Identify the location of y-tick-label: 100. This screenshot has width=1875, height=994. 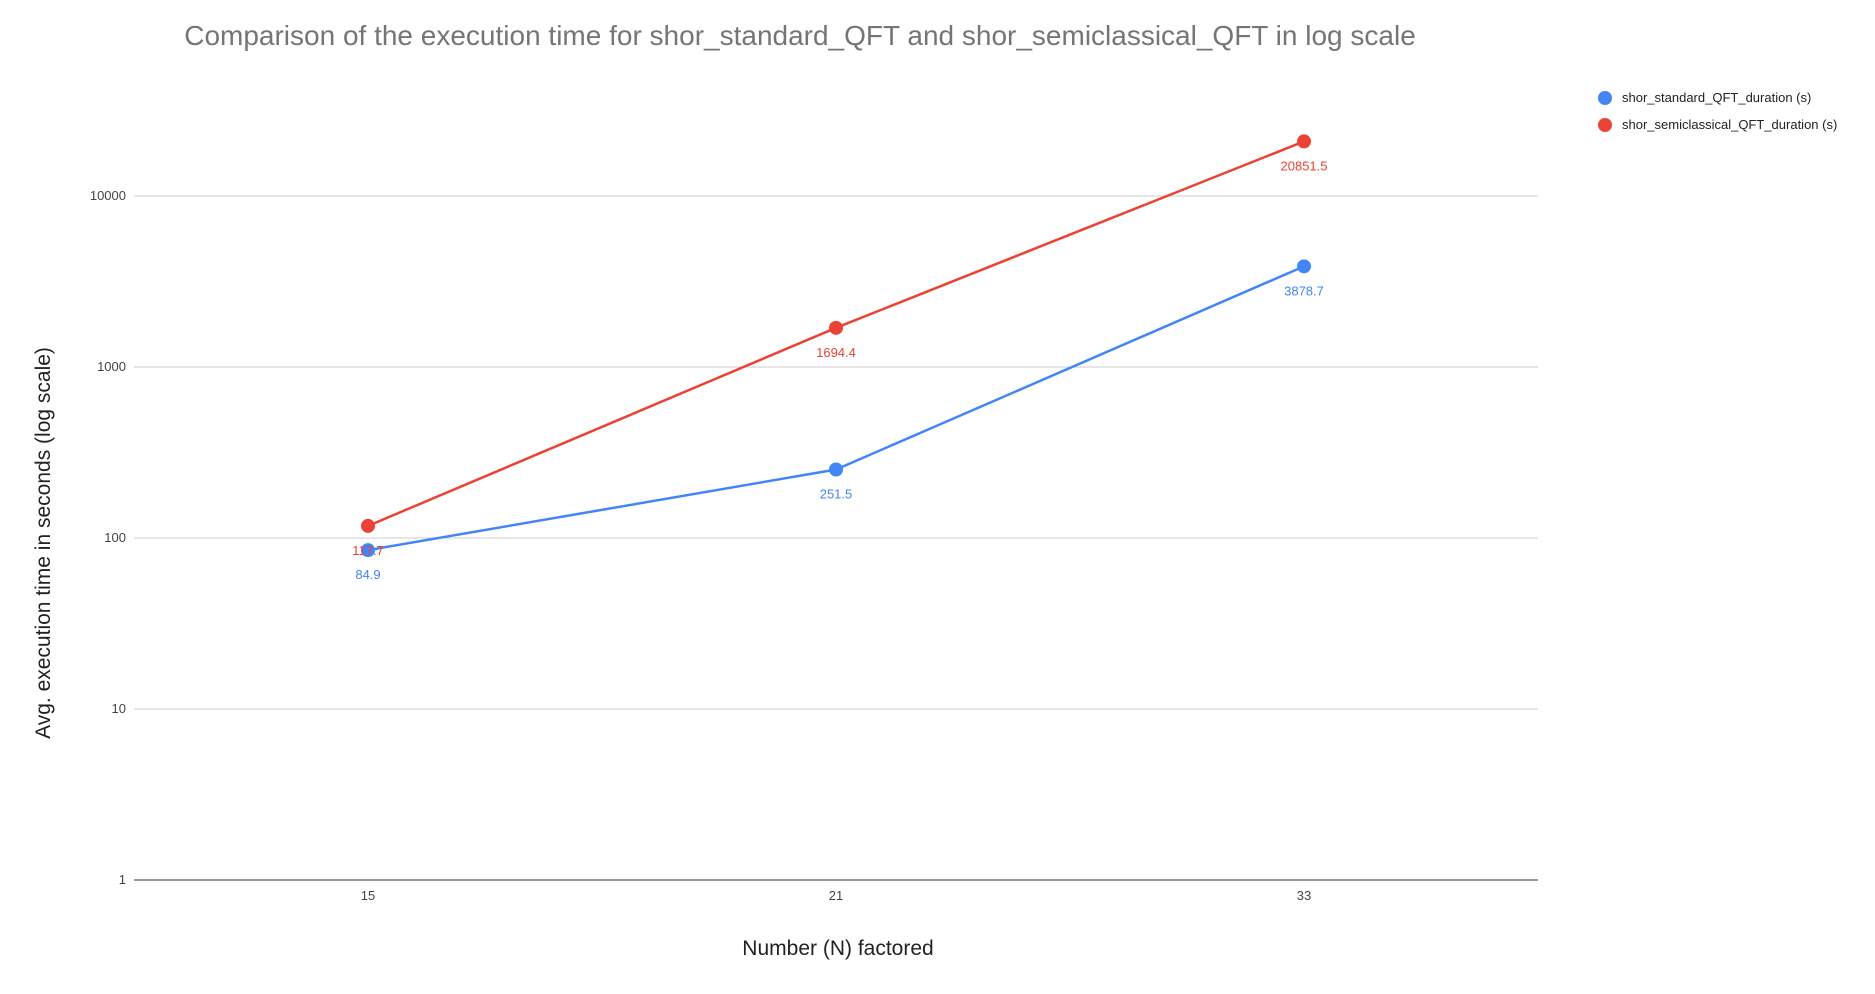
(115, 537).